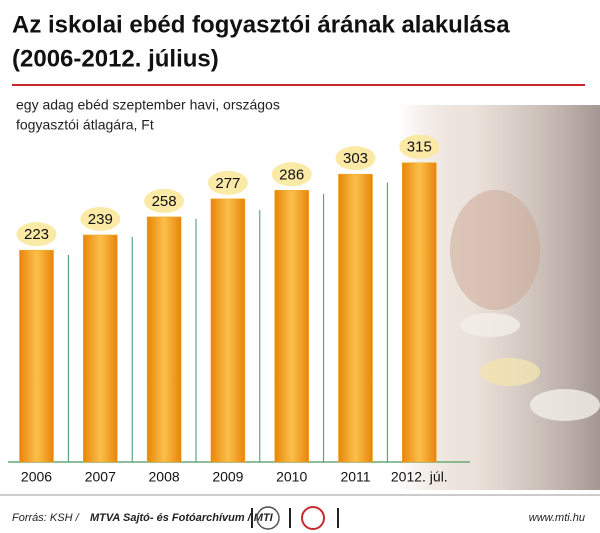 Image resolution: width=600 pixels, height=533 pixels. I want to click on x-tick-label: 2010, so click(291, 477).